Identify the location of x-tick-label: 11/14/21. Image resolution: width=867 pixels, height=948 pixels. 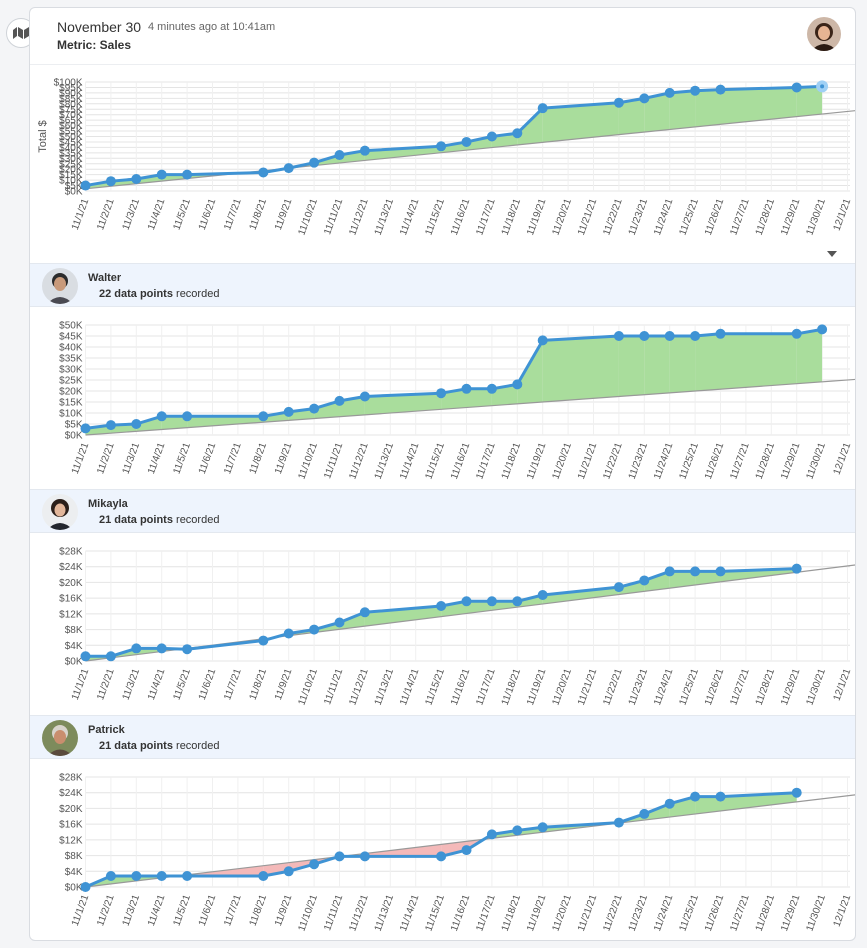
(410, 461).